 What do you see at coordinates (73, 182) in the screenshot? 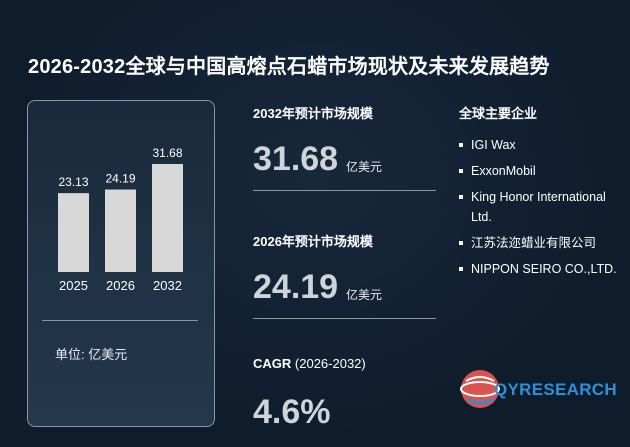
I see `value-label-2025: 23.13` at bounding box center [73, 182].